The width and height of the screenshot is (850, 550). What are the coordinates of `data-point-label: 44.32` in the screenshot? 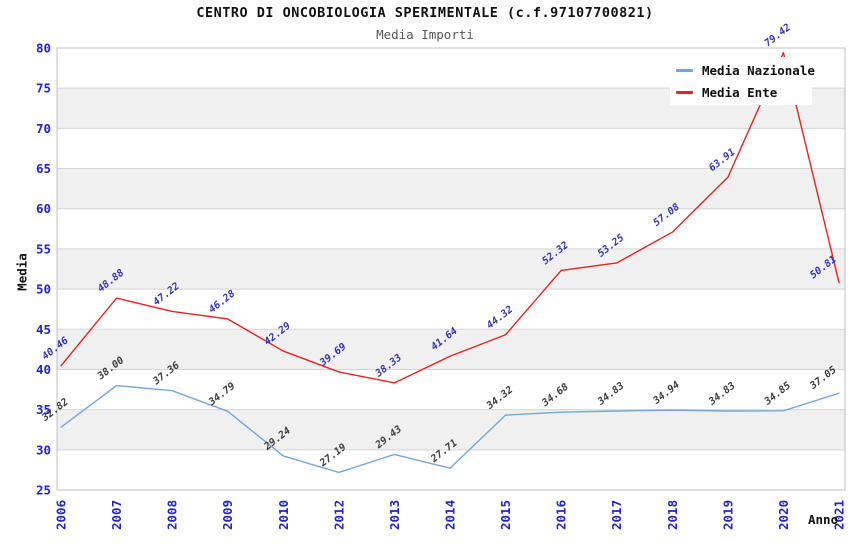 It's located at (500, 317).